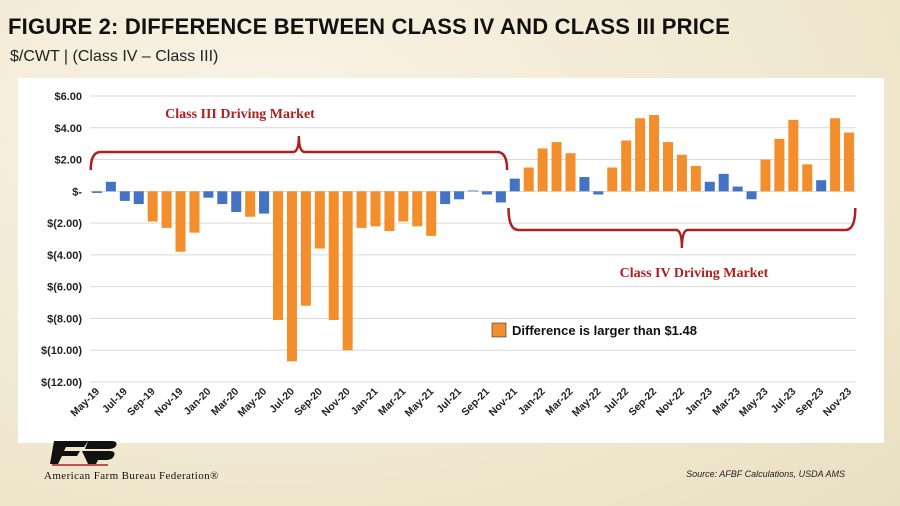 The width and height of the screenshot is (900, 506). Describe the element at coordinates (85, 403) in the screenshot. I see `x-tick-label: May-19` at that location.